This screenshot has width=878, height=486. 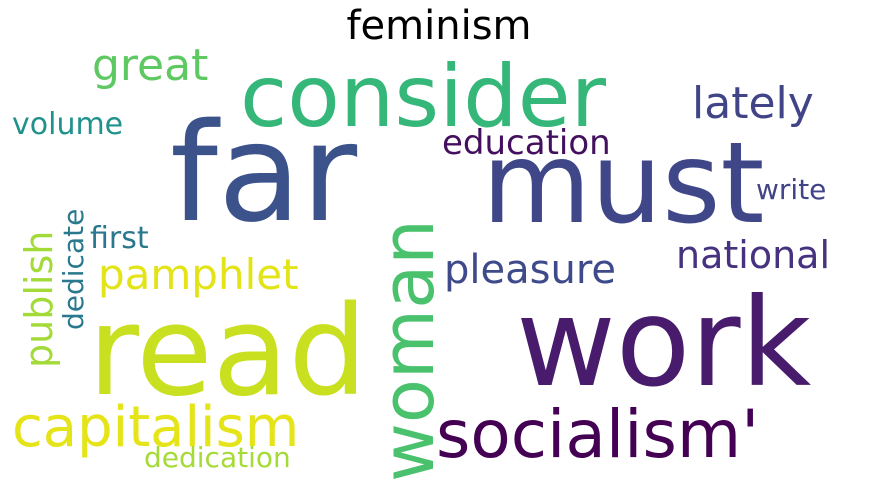 I want to click on word-woman: woman, so click(x=408, y=350).